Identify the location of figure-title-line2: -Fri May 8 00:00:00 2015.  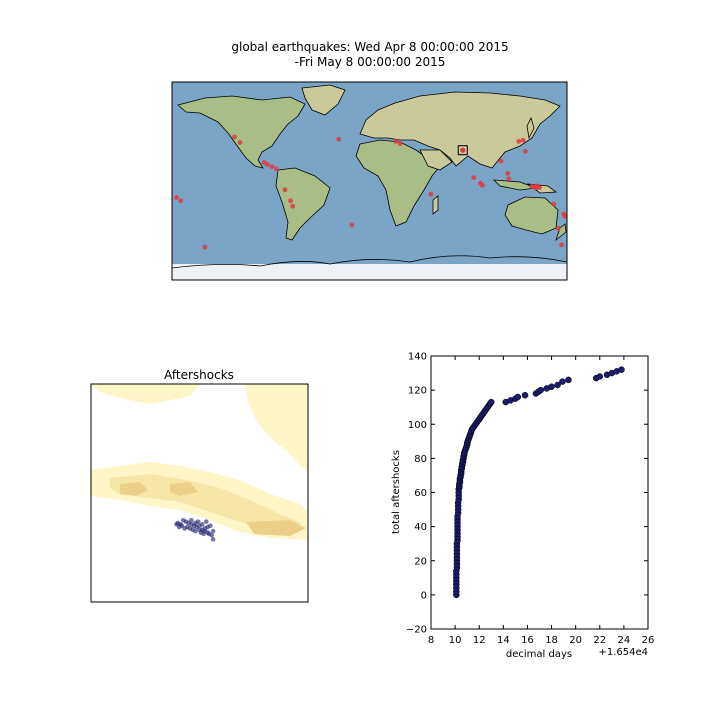
(370, 62).